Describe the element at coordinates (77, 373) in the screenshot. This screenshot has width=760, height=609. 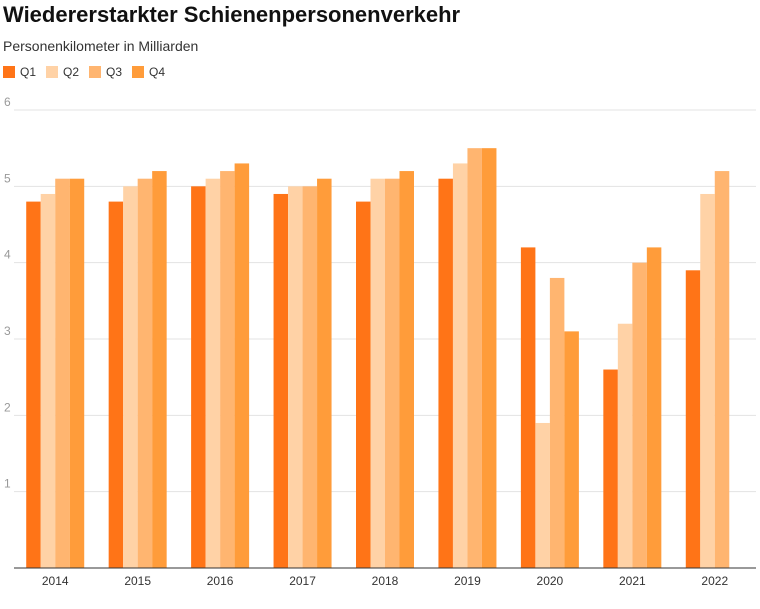
I see `bar-q4-2014` at that location.